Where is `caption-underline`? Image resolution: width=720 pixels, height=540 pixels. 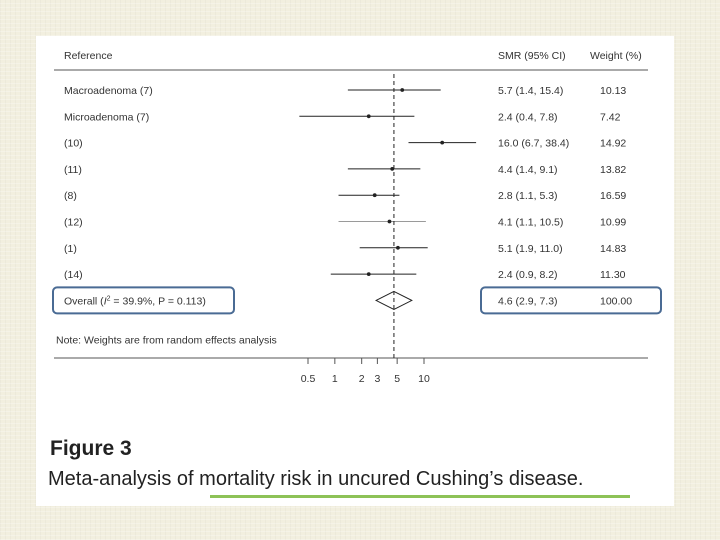
caption-underline is located at coordinates (420, 496).